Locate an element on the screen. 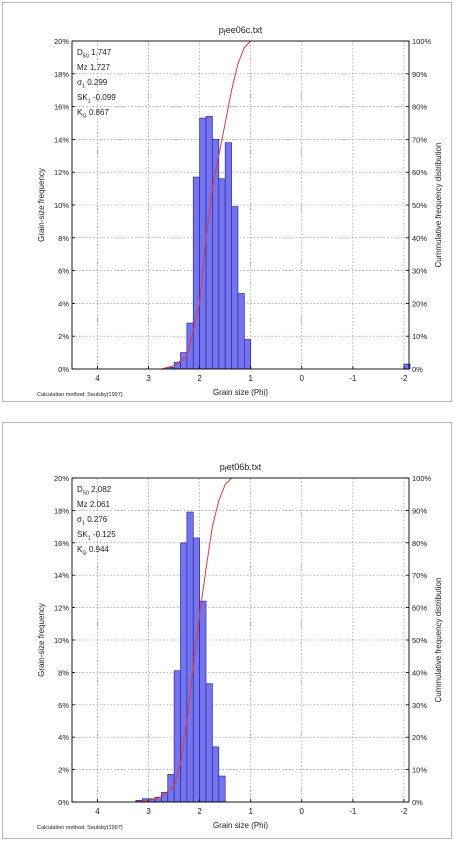 Image resolution: width=454 pixels, height=841 pixels. stat-mz: Mz 1.727 is located at coordinates (93, 67).